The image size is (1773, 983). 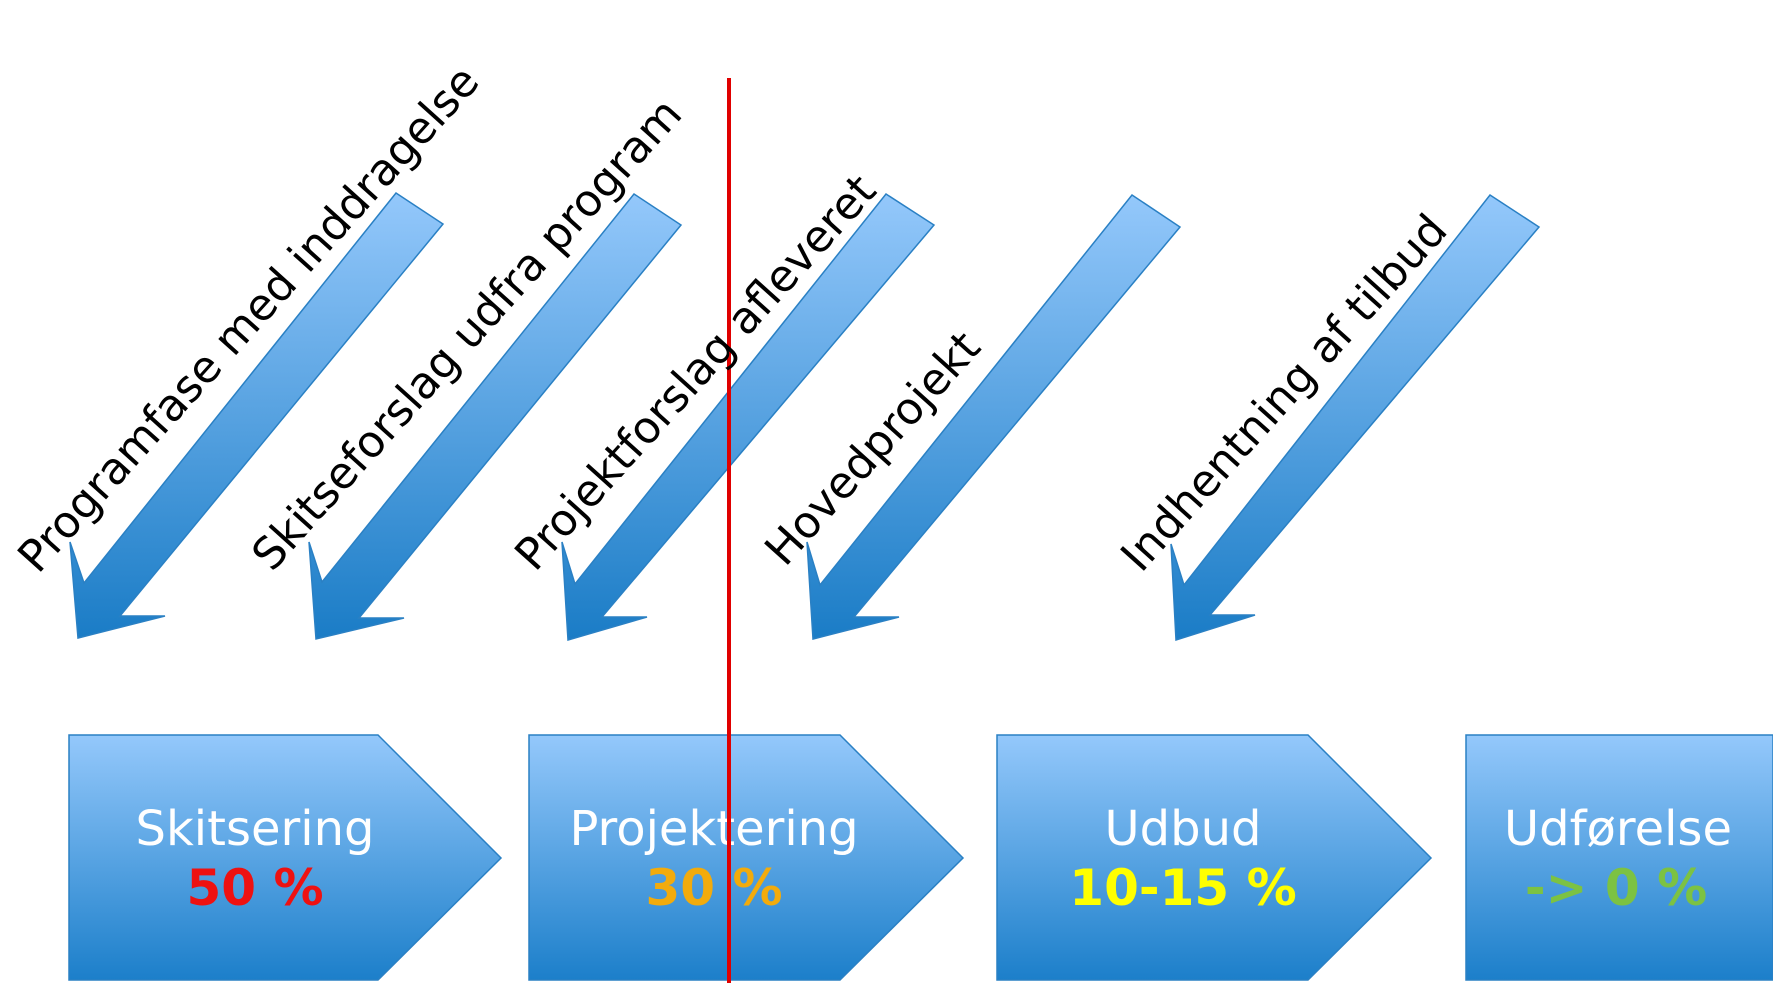 I want to click on phase-projektering: Projektering 30 %, so click(x=746, y=857).